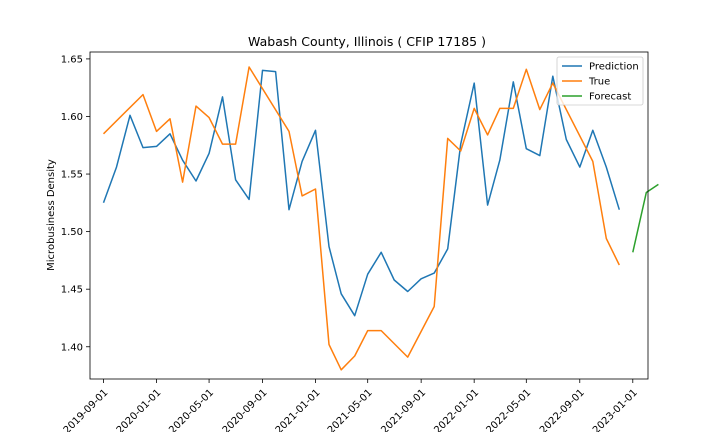 The width and height of the screenshot is (720, 432). What do you see at coordinates (610, 97) in the screenshot?
I see `legend-label: Forecast` at bounding box center [610, 97].